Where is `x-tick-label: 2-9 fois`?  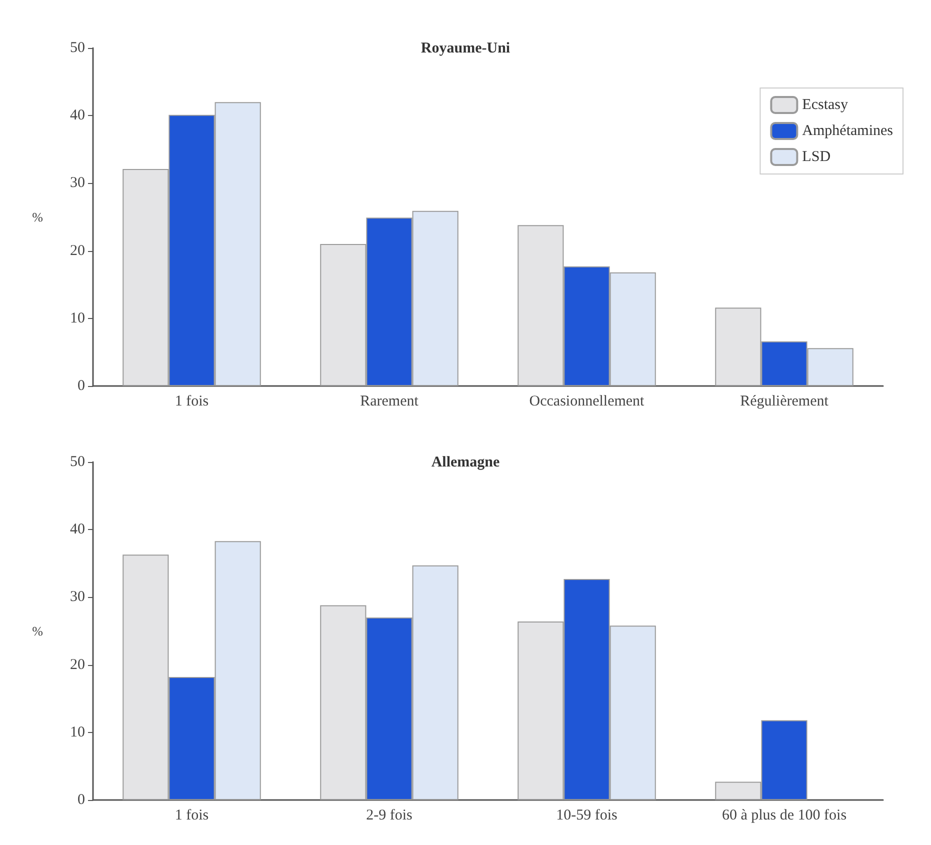
x-tick-label: 2-9 fois is located at coordinates (389, 816).